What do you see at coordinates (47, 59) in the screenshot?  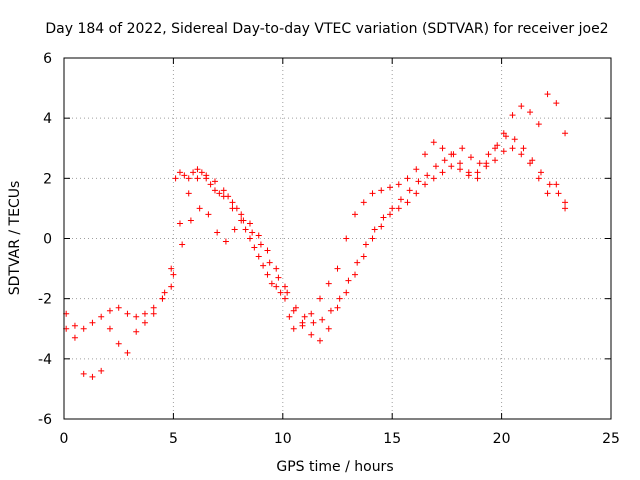 I see `y-tick-label: 6` at bounding box center [47, 59].